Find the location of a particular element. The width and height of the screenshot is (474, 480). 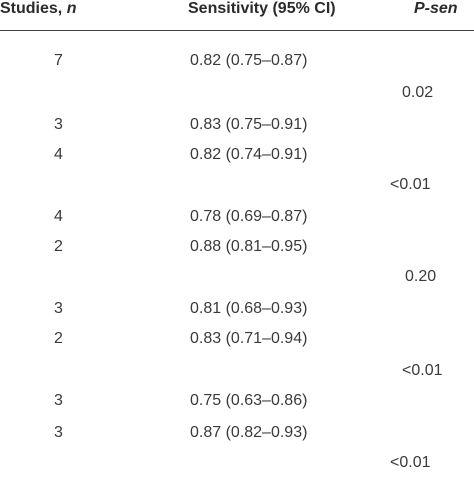

cell-sensitivity: 0.78 (0.69–0.87) is located at coordinates (249, 216).